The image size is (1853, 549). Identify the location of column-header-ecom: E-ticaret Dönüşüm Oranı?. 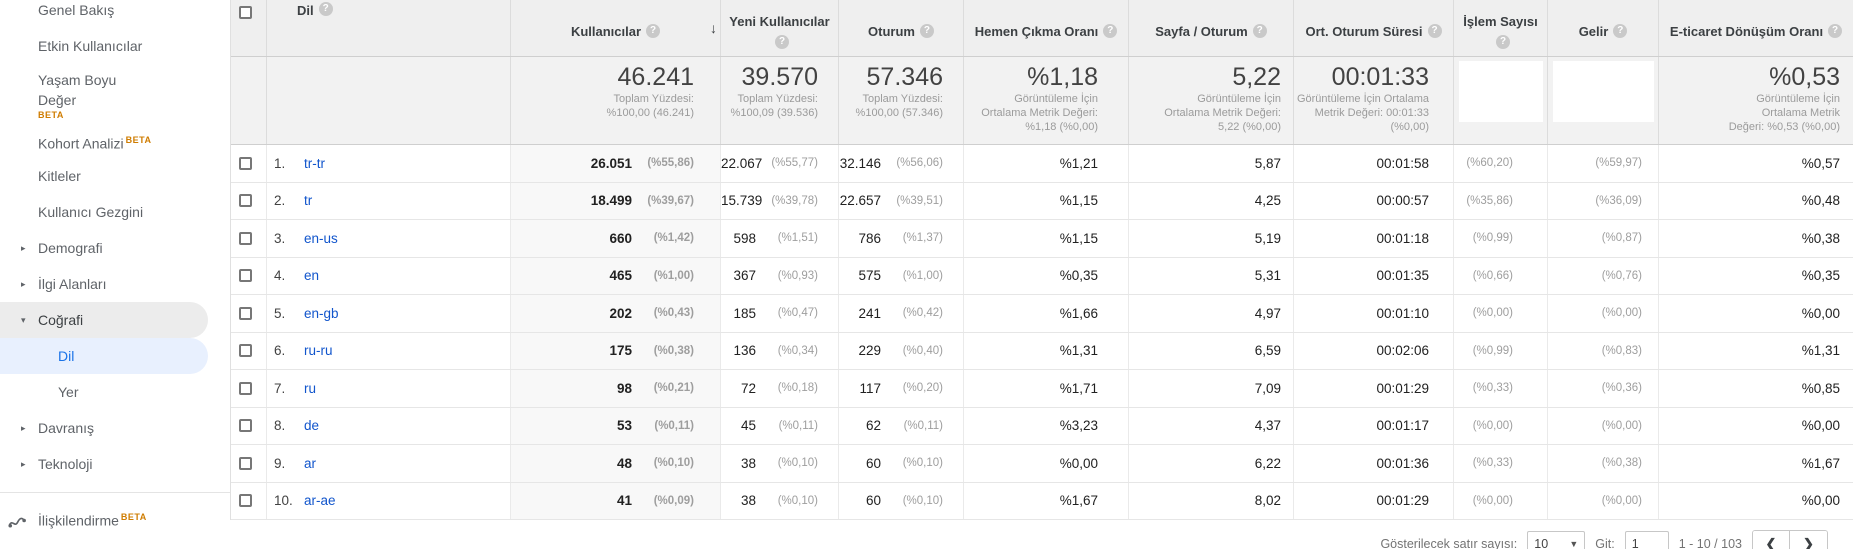
(1756, 28).